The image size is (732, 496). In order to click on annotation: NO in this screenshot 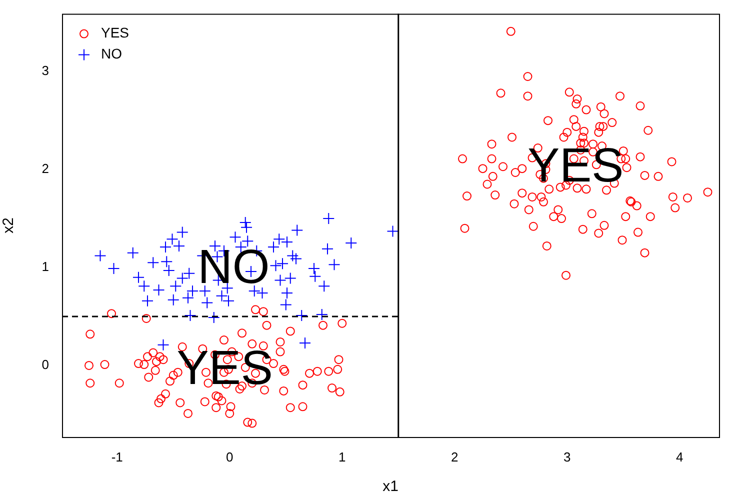, I will do `click(234, 267)`.